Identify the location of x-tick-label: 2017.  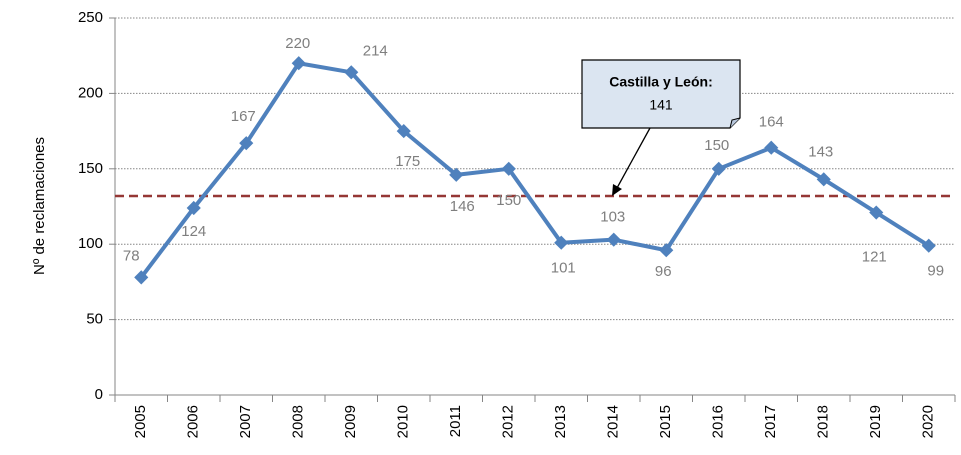
(770, 421).